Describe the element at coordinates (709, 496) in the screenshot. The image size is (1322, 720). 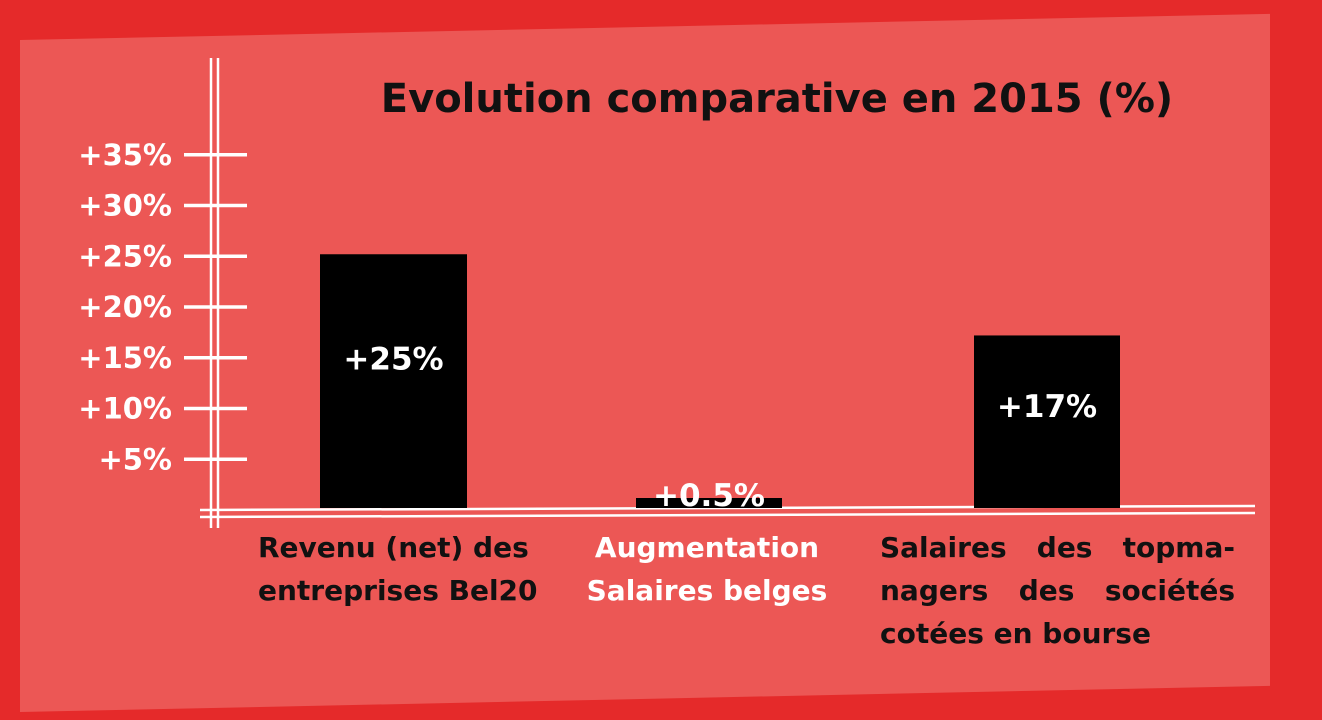
I see `bar-data-label: +0.5%` at that location.